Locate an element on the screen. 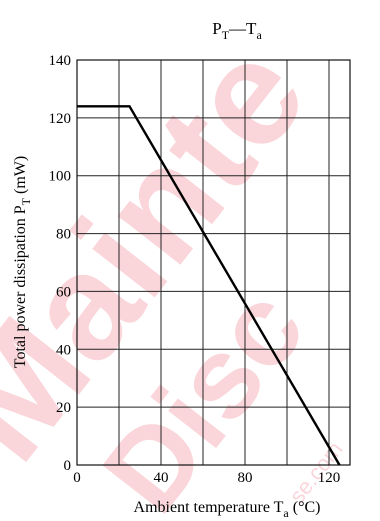 The image size is (380, 521). y-tick-label: 140 is located at coordinates (60, 61).